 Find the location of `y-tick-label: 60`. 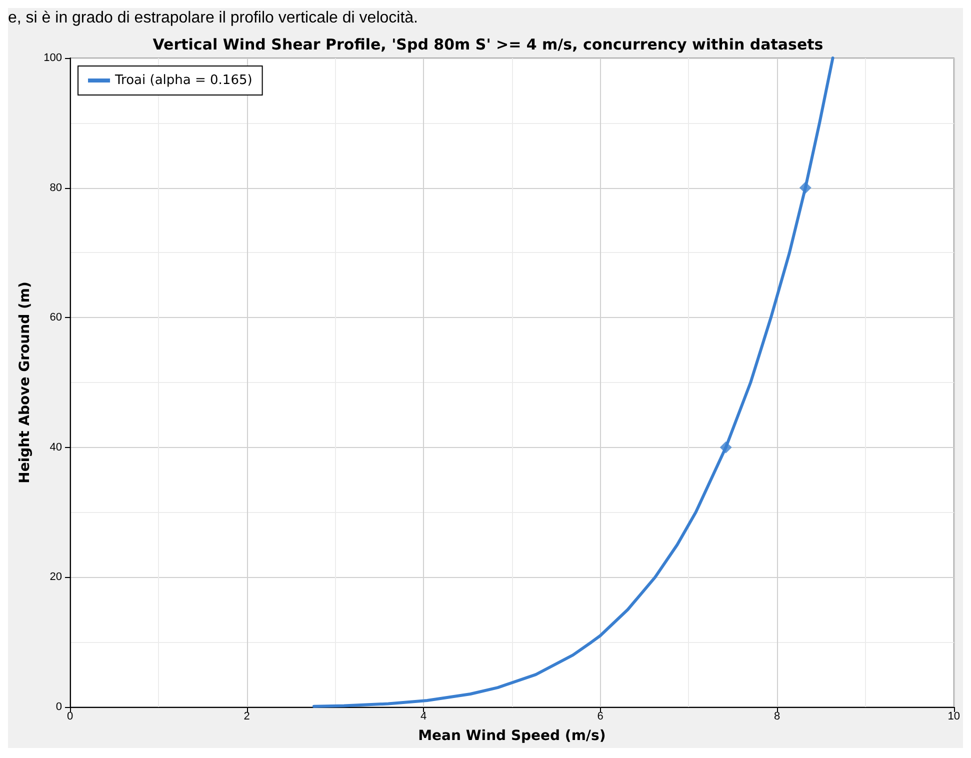

y-tick-label: 60 is located at coordinates (56, 318).